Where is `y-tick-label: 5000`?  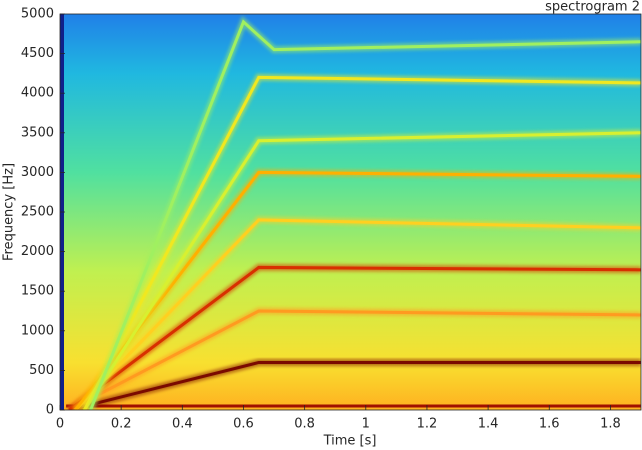 y-tick-label: 5000 is located at coordinates (37, 14).